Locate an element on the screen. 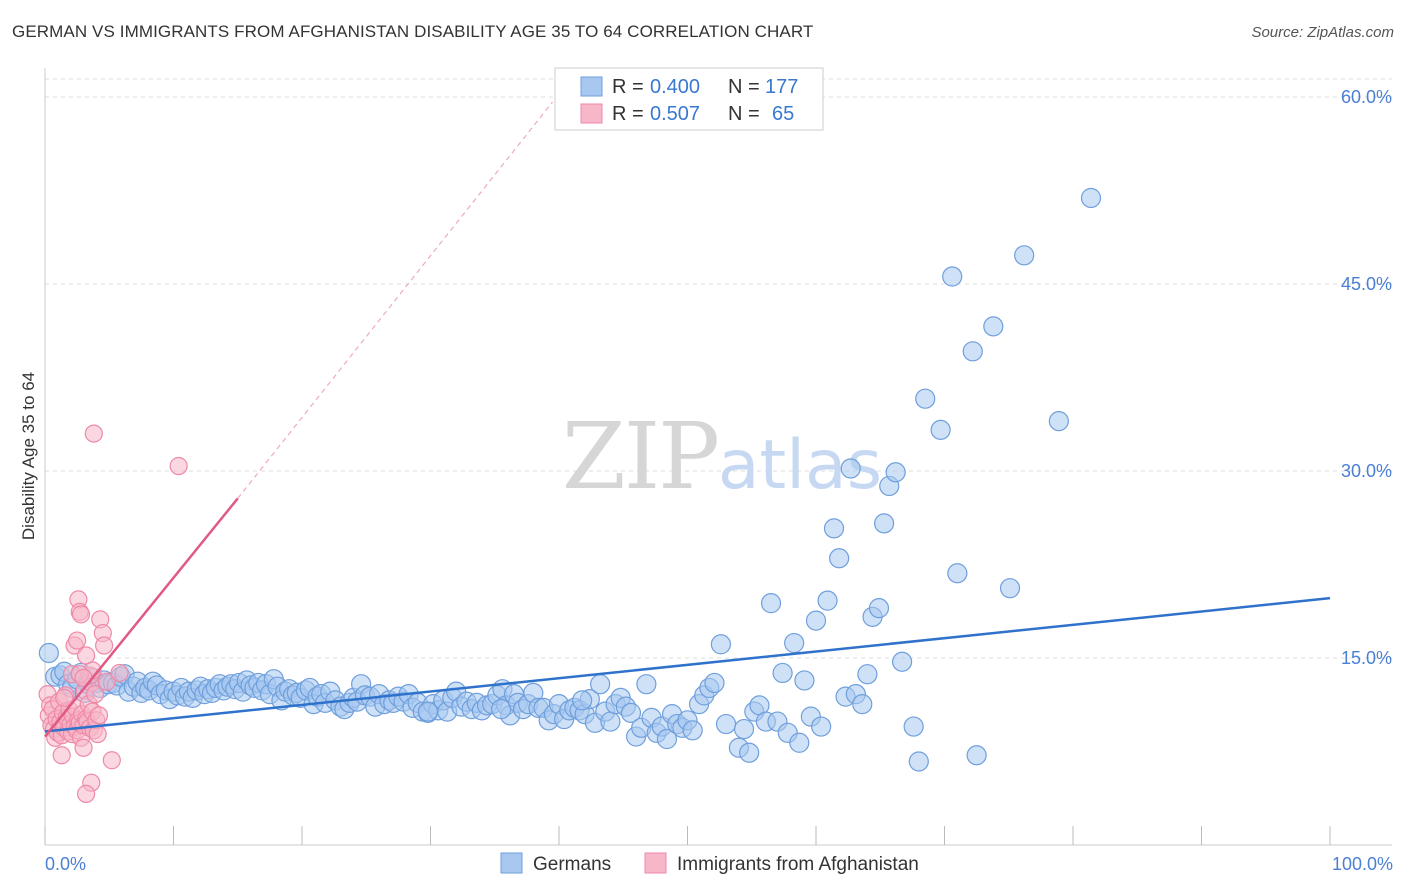 The height and width of the screenshot is (892, 1406). bottom-legend-germans-swatch is located at coordinates (511, 863).